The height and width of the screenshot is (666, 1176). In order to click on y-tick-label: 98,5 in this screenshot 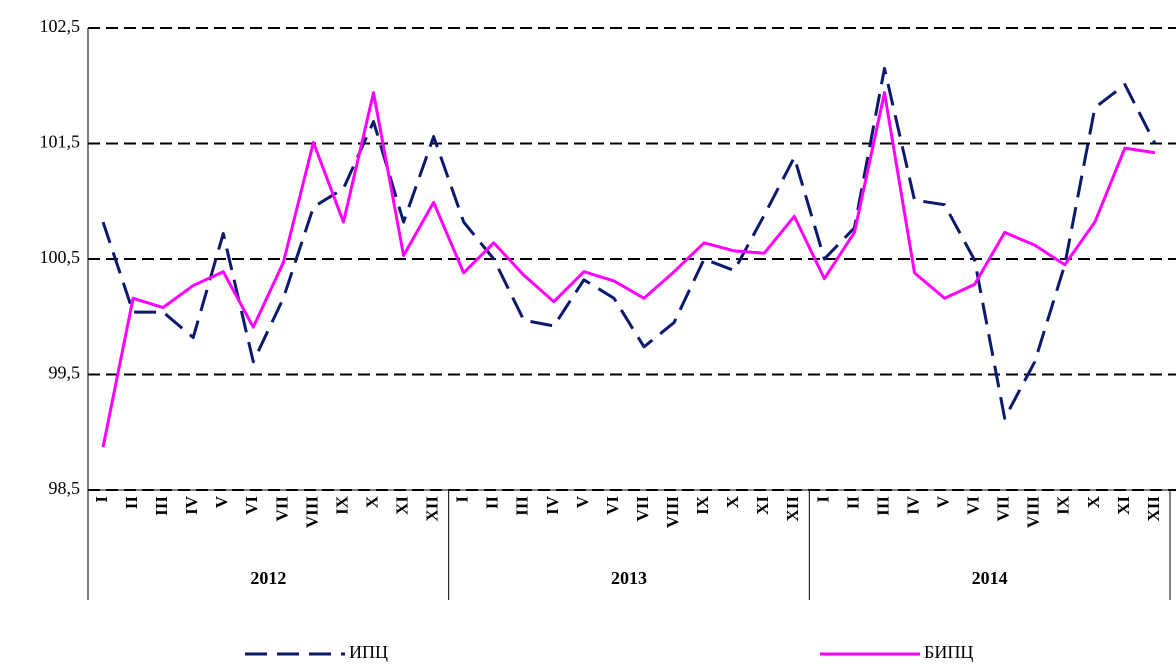, I will do `click(65, 488)`.